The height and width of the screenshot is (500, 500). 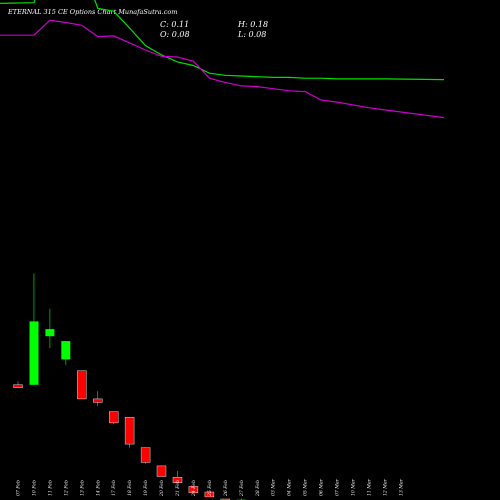 I want to click on x-tick-label: 06 Mar, so click(x=322, y=487).